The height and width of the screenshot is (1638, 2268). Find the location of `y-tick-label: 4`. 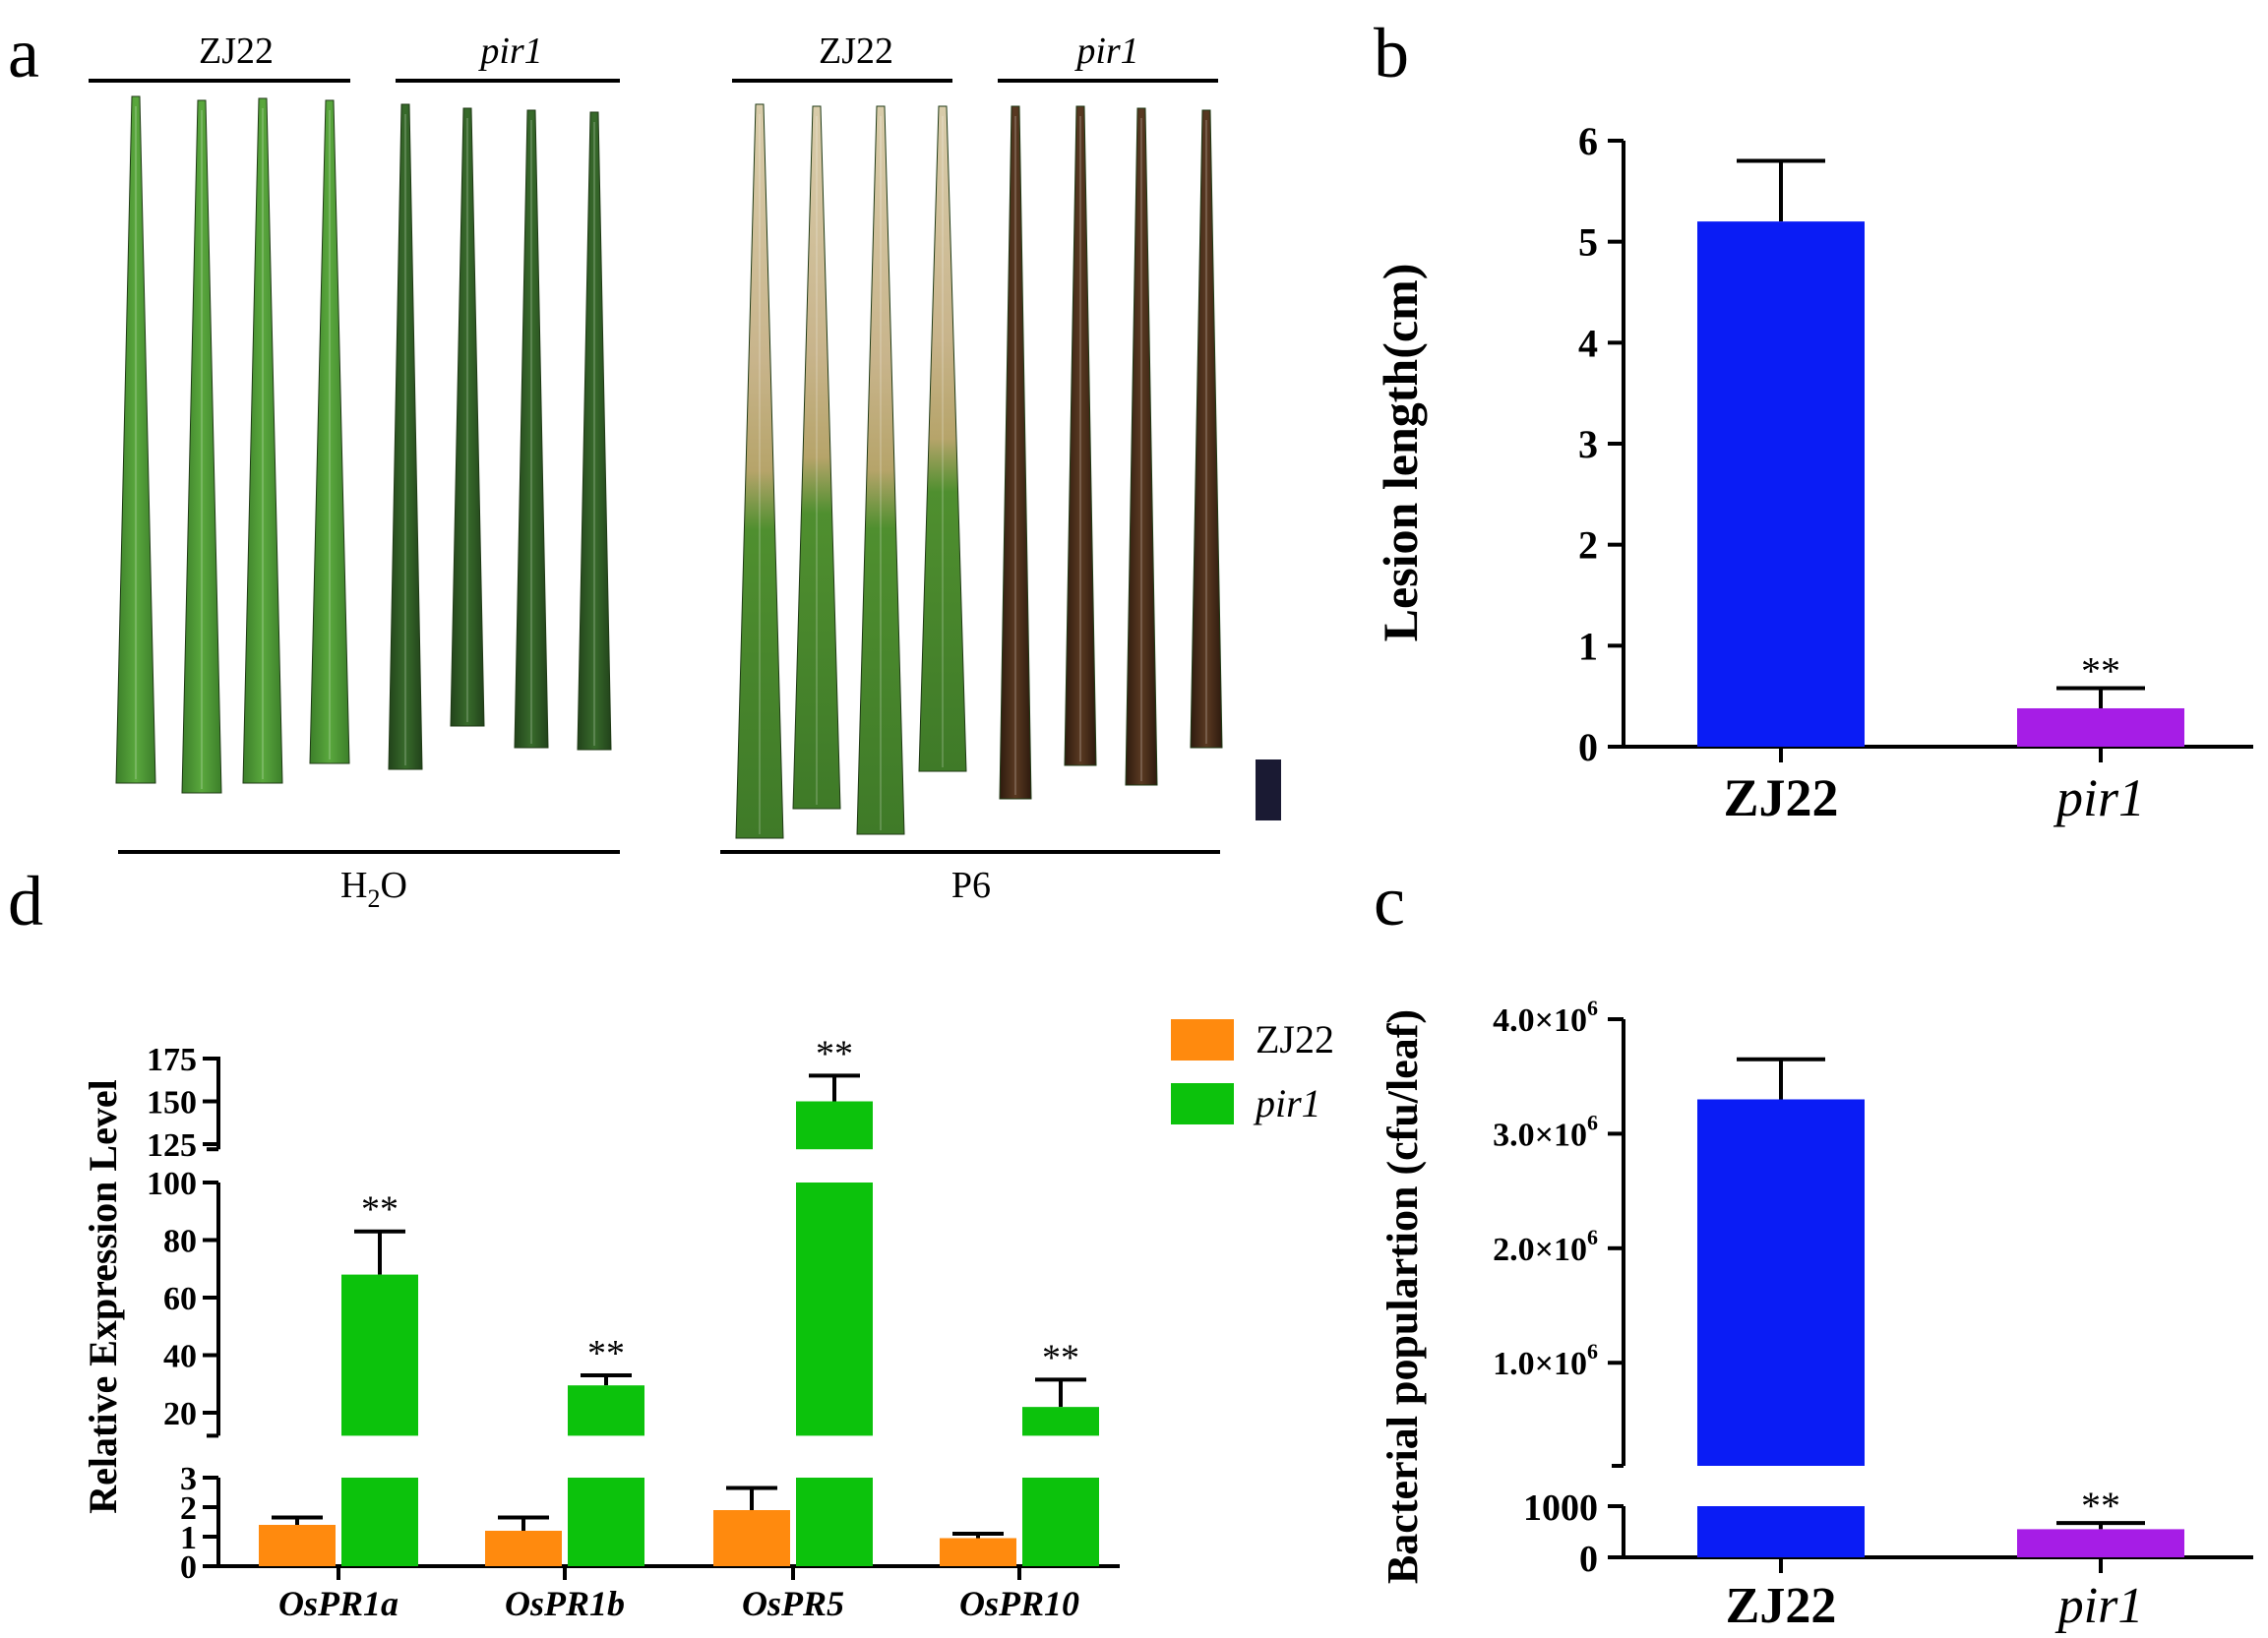

y-tick-label: 4 is located at coordinates (1588, 343).